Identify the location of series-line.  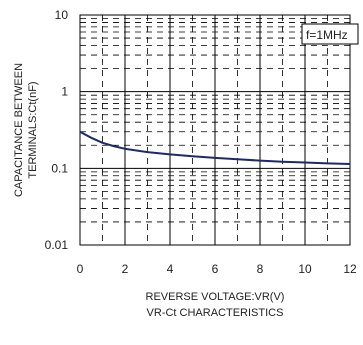
(215, 147).